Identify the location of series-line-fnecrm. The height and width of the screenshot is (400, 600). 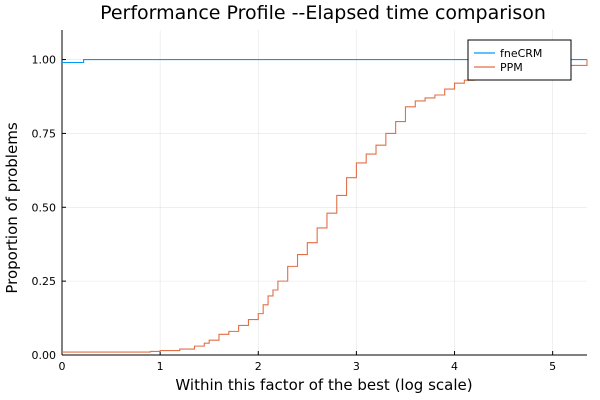
(324, 61).